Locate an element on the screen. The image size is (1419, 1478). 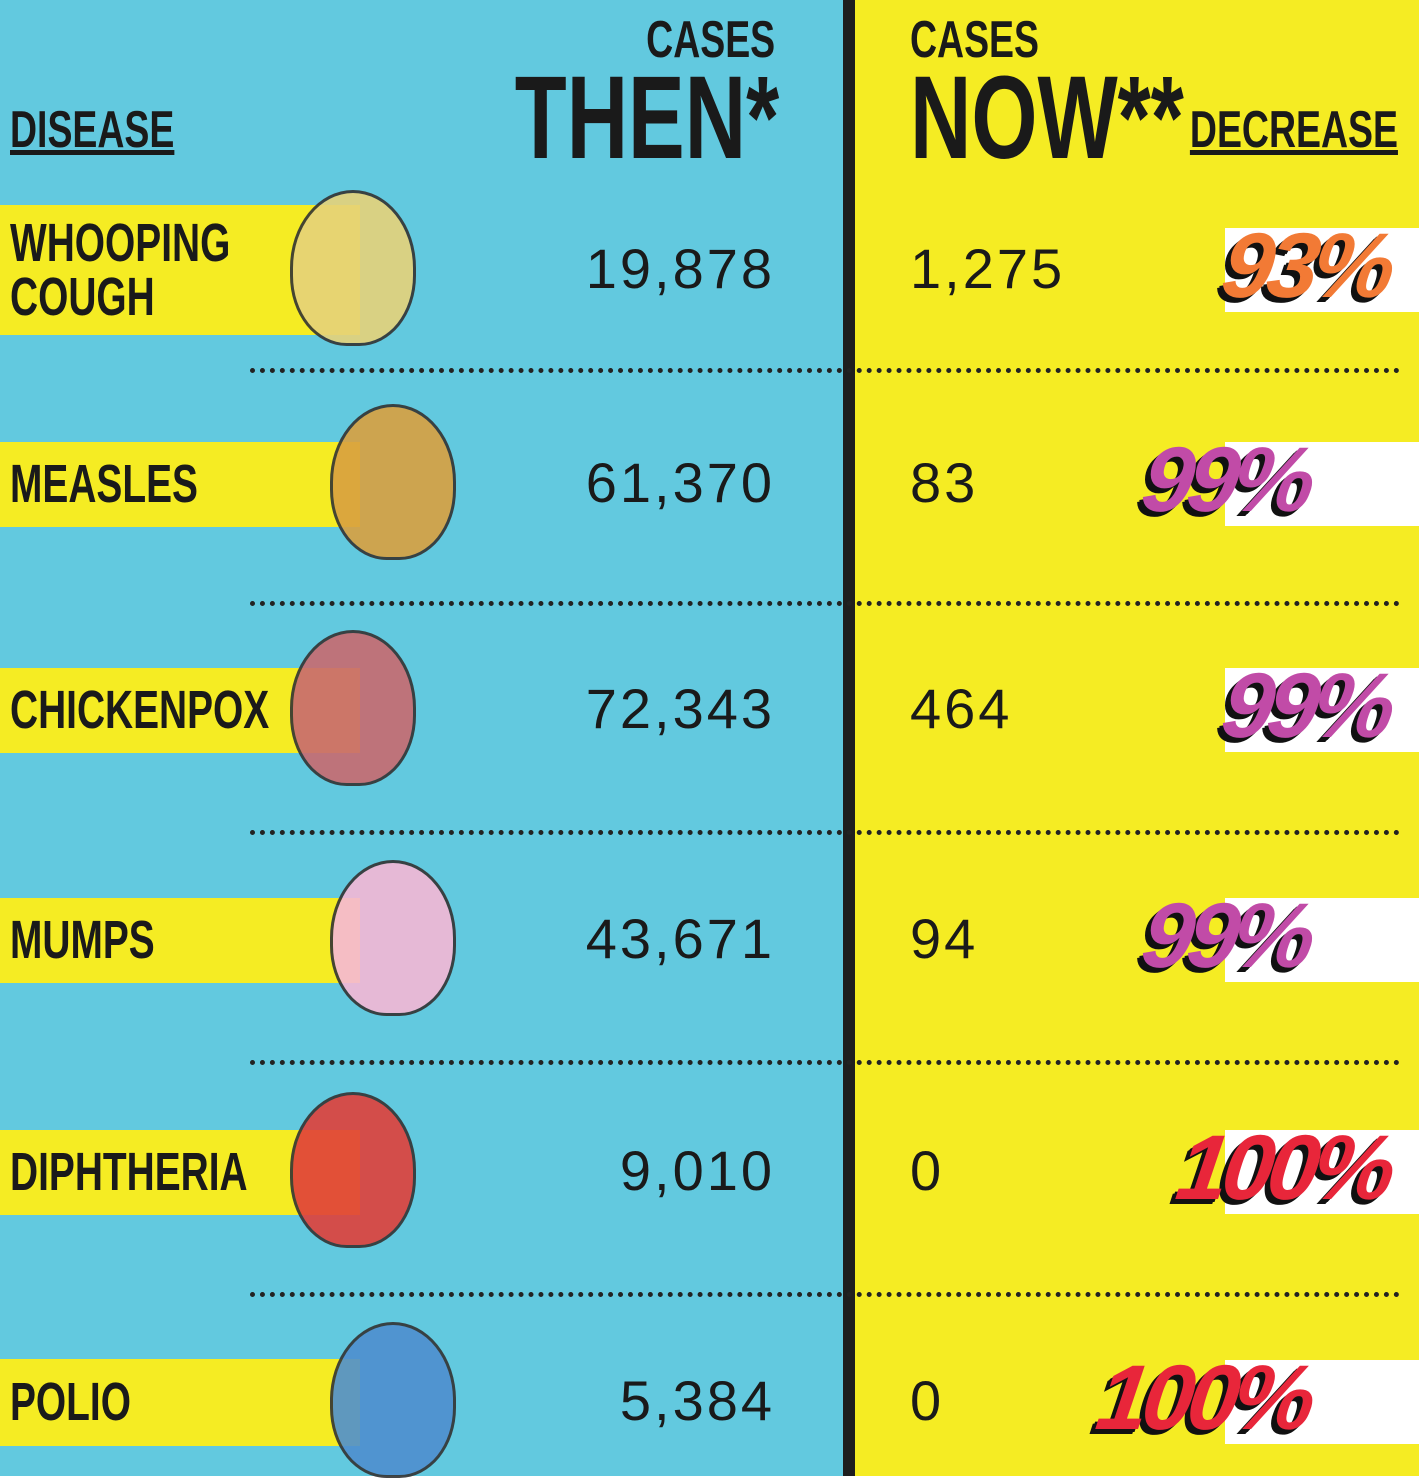
then-main: THEN* is located at coordinates (646, 118).